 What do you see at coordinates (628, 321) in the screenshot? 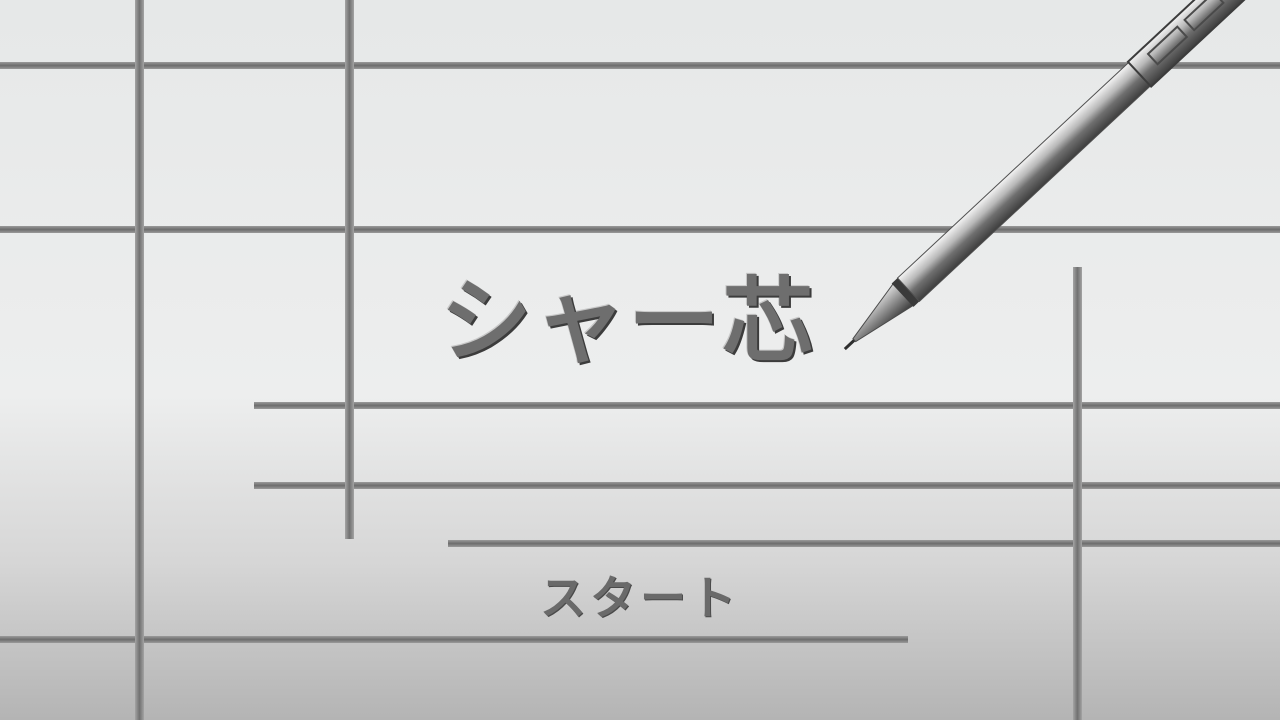
I see `game-title: シャー芯` at bounding box center [628, 321].